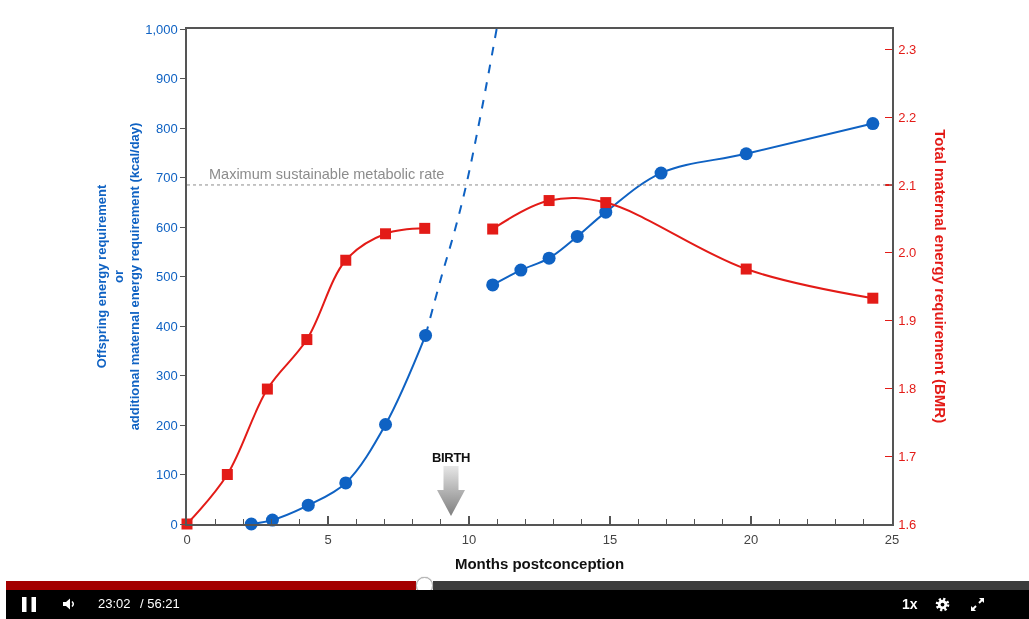 The image size is (1029, 619). Describe the element at coordinates (167, 178) in the screenshot. I see `y-tick-label: 700` at that location.